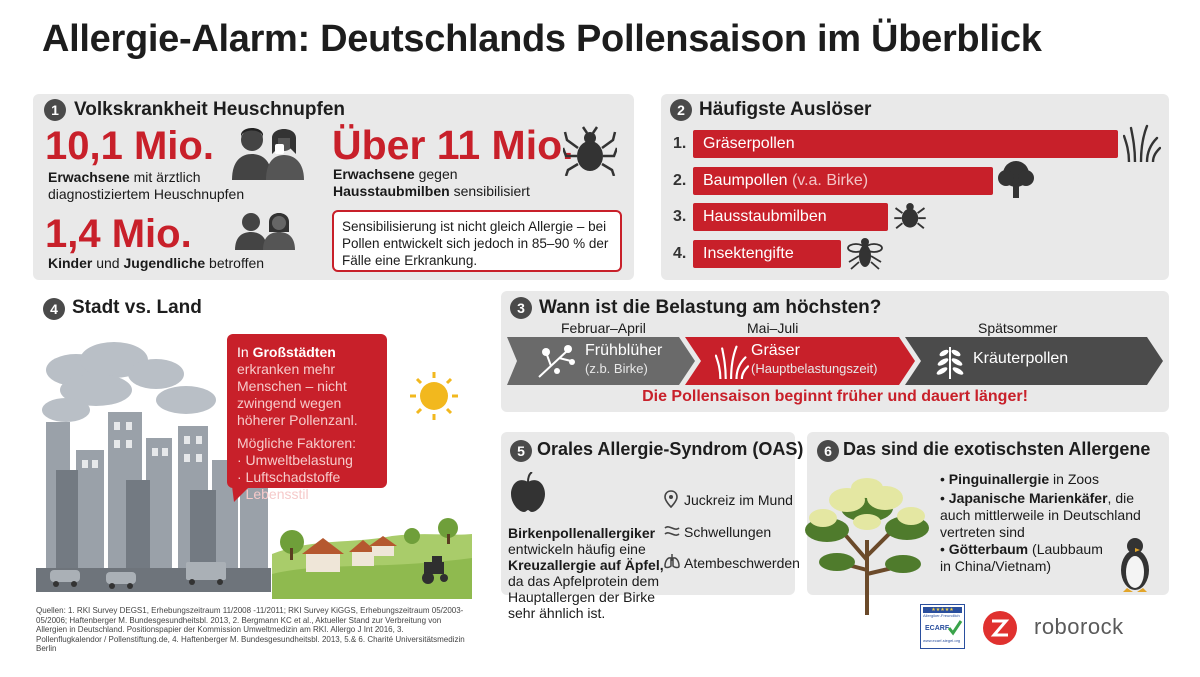 This screenshot has height=677, width=1200. What do you see at coordinates (680, 180) in the screenshot?
I see `rank-2: 2.` at bounding box center [680, 180].